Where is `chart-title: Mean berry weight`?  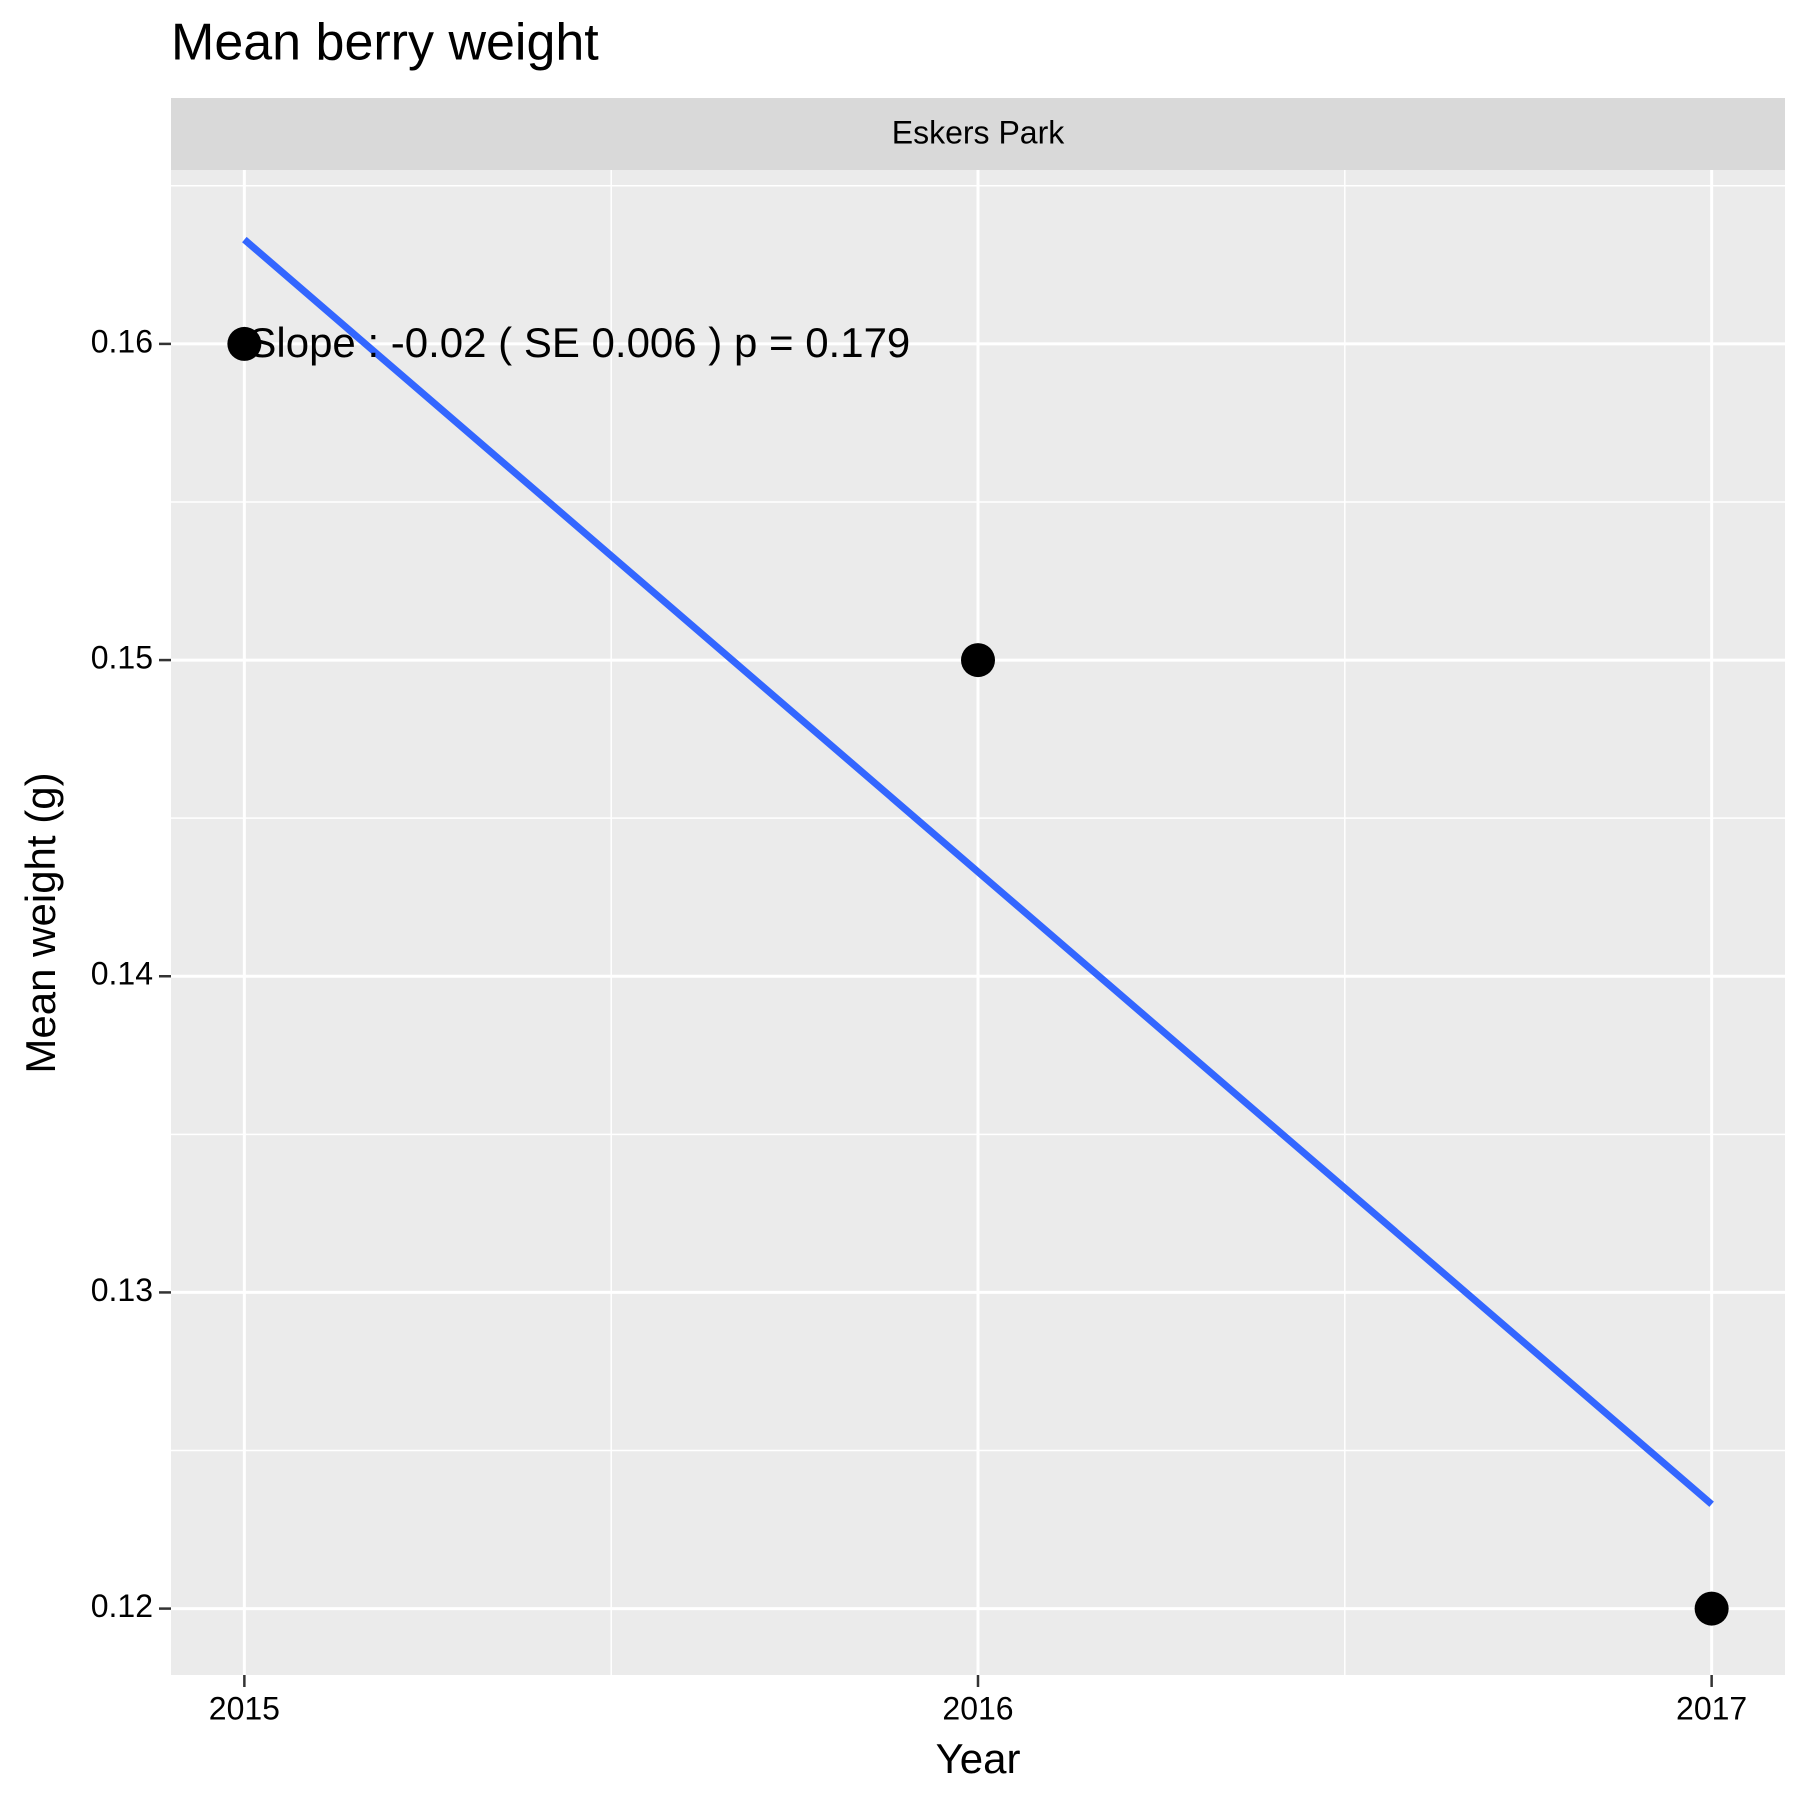
chart-title: Mean berry weight is located at coordinates (385, 43).